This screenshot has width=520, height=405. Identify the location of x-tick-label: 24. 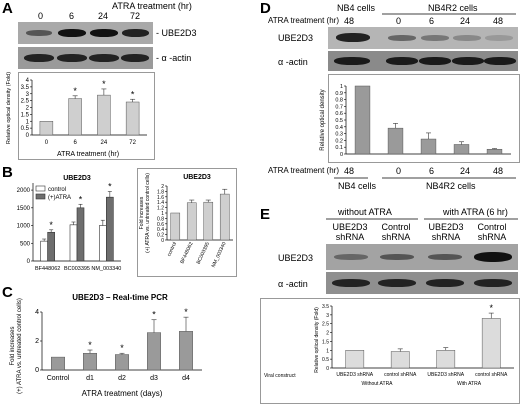
(104, 143).